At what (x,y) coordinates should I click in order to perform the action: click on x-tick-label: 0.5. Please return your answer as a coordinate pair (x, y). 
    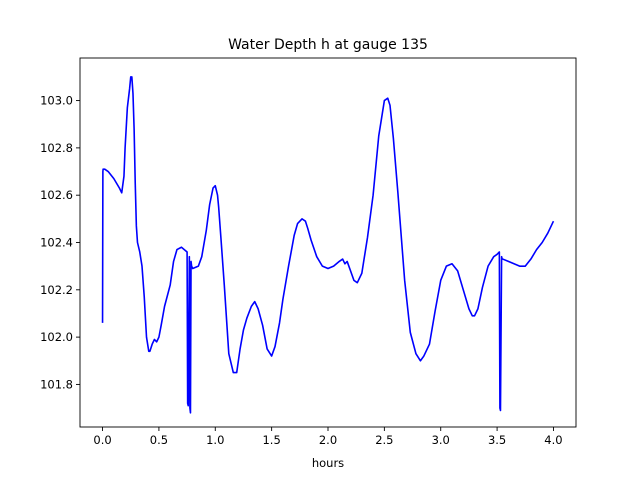
    Looking at the image, I should click on (159, 440).